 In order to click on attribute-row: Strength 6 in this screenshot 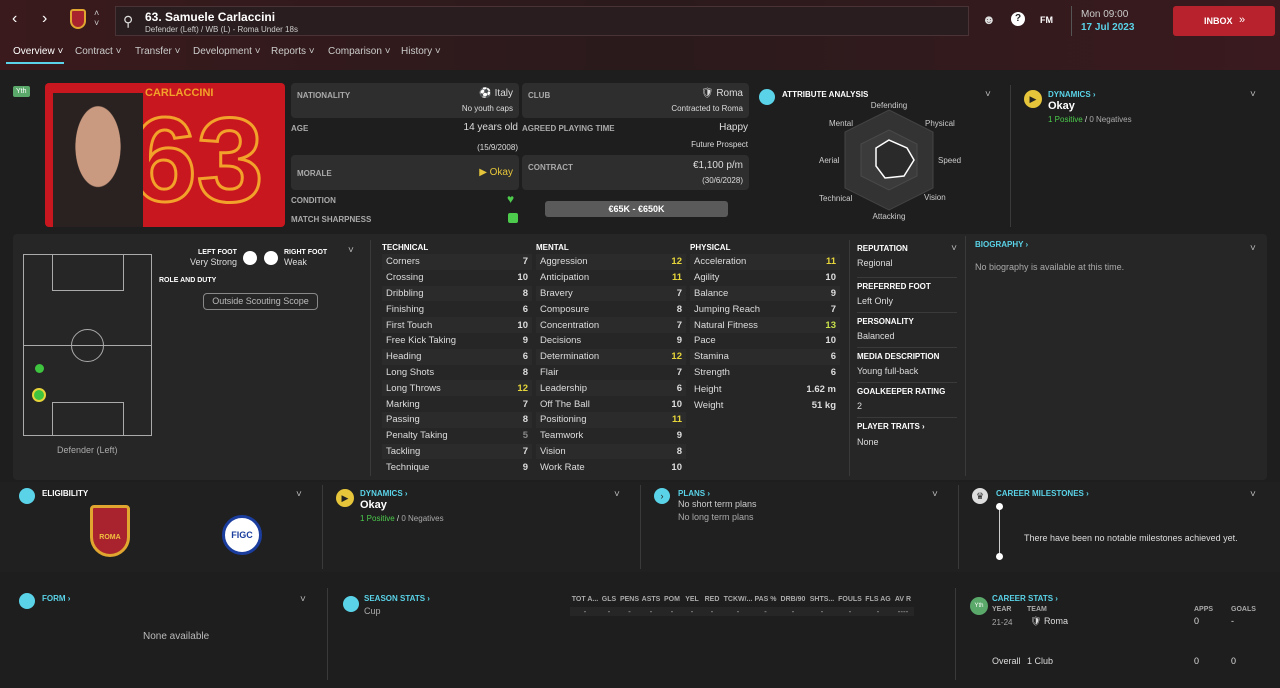, I will do `click(765, 373)`.